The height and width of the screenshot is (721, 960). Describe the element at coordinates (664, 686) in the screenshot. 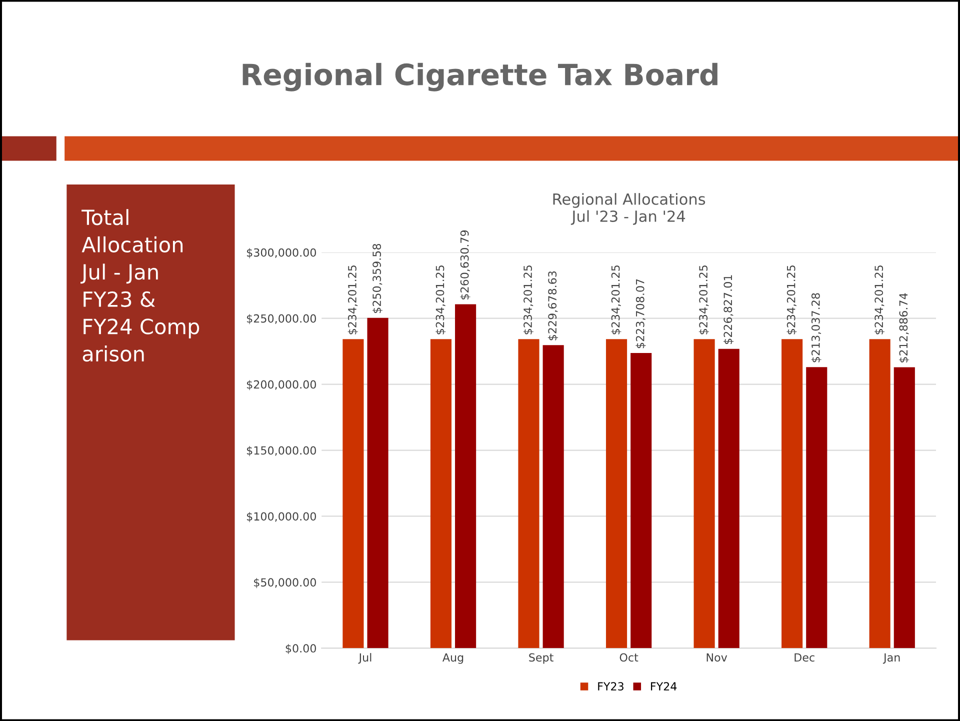

I see `legend-label: FY24` at that location.